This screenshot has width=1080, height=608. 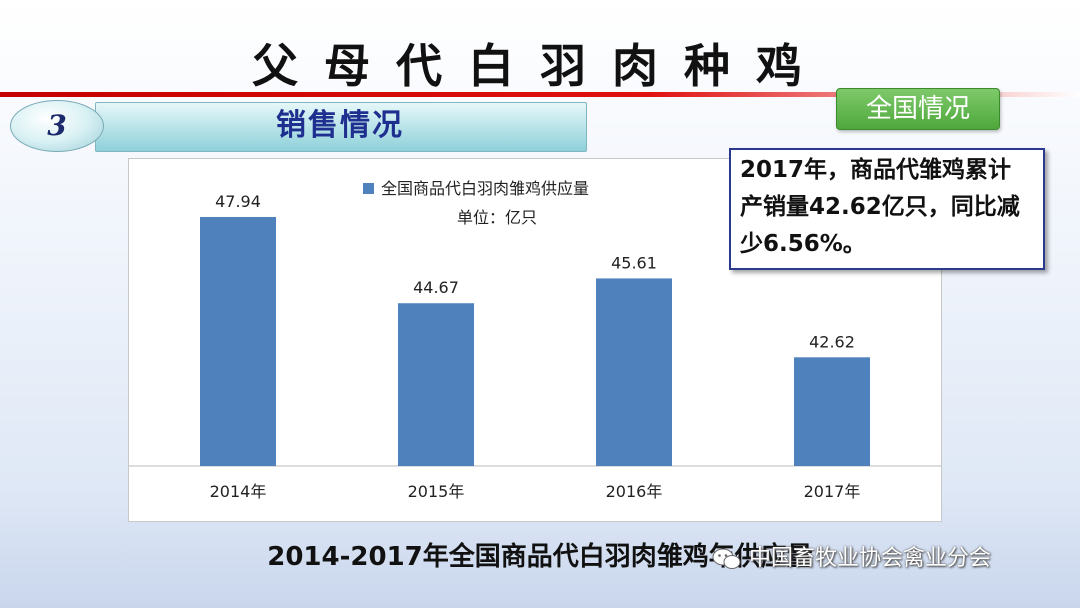 What do you see at coordinates (497, 217) in the screenshot?
I see `legend-unit: 单位：亿只` at bounding box center [497, 217].